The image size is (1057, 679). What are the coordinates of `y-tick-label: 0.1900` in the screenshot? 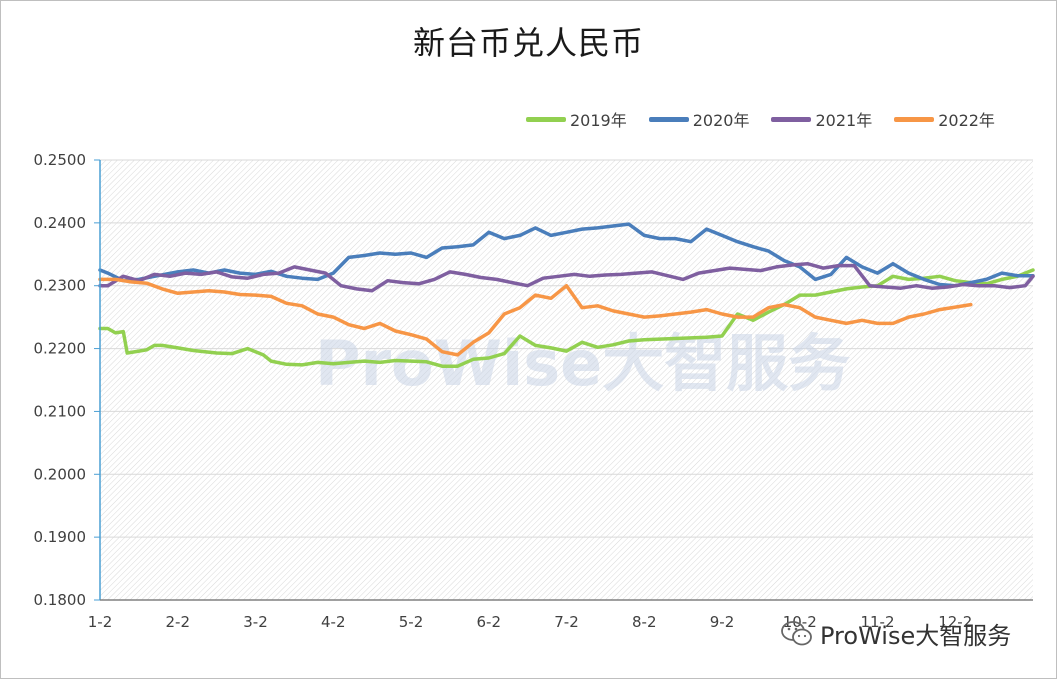 It's located at (60, 537).